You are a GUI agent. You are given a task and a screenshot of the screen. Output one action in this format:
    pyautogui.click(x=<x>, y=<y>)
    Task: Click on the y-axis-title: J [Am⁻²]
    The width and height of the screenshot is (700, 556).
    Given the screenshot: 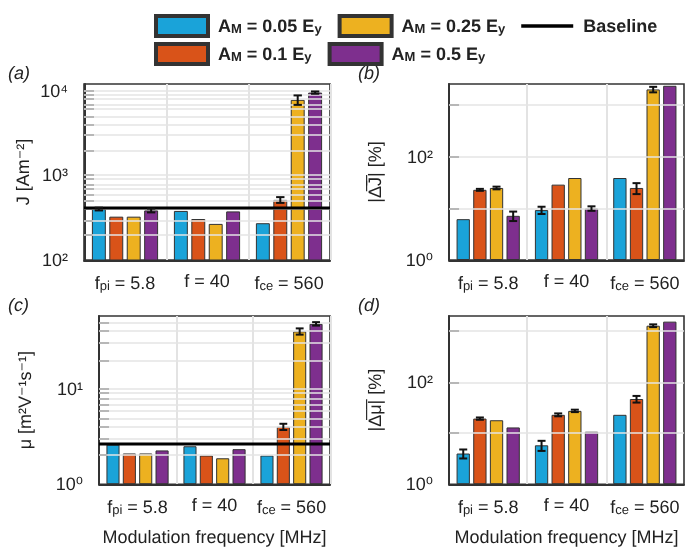 What is the action you would take?
    pyautogui.click(x=23, y=172)
    